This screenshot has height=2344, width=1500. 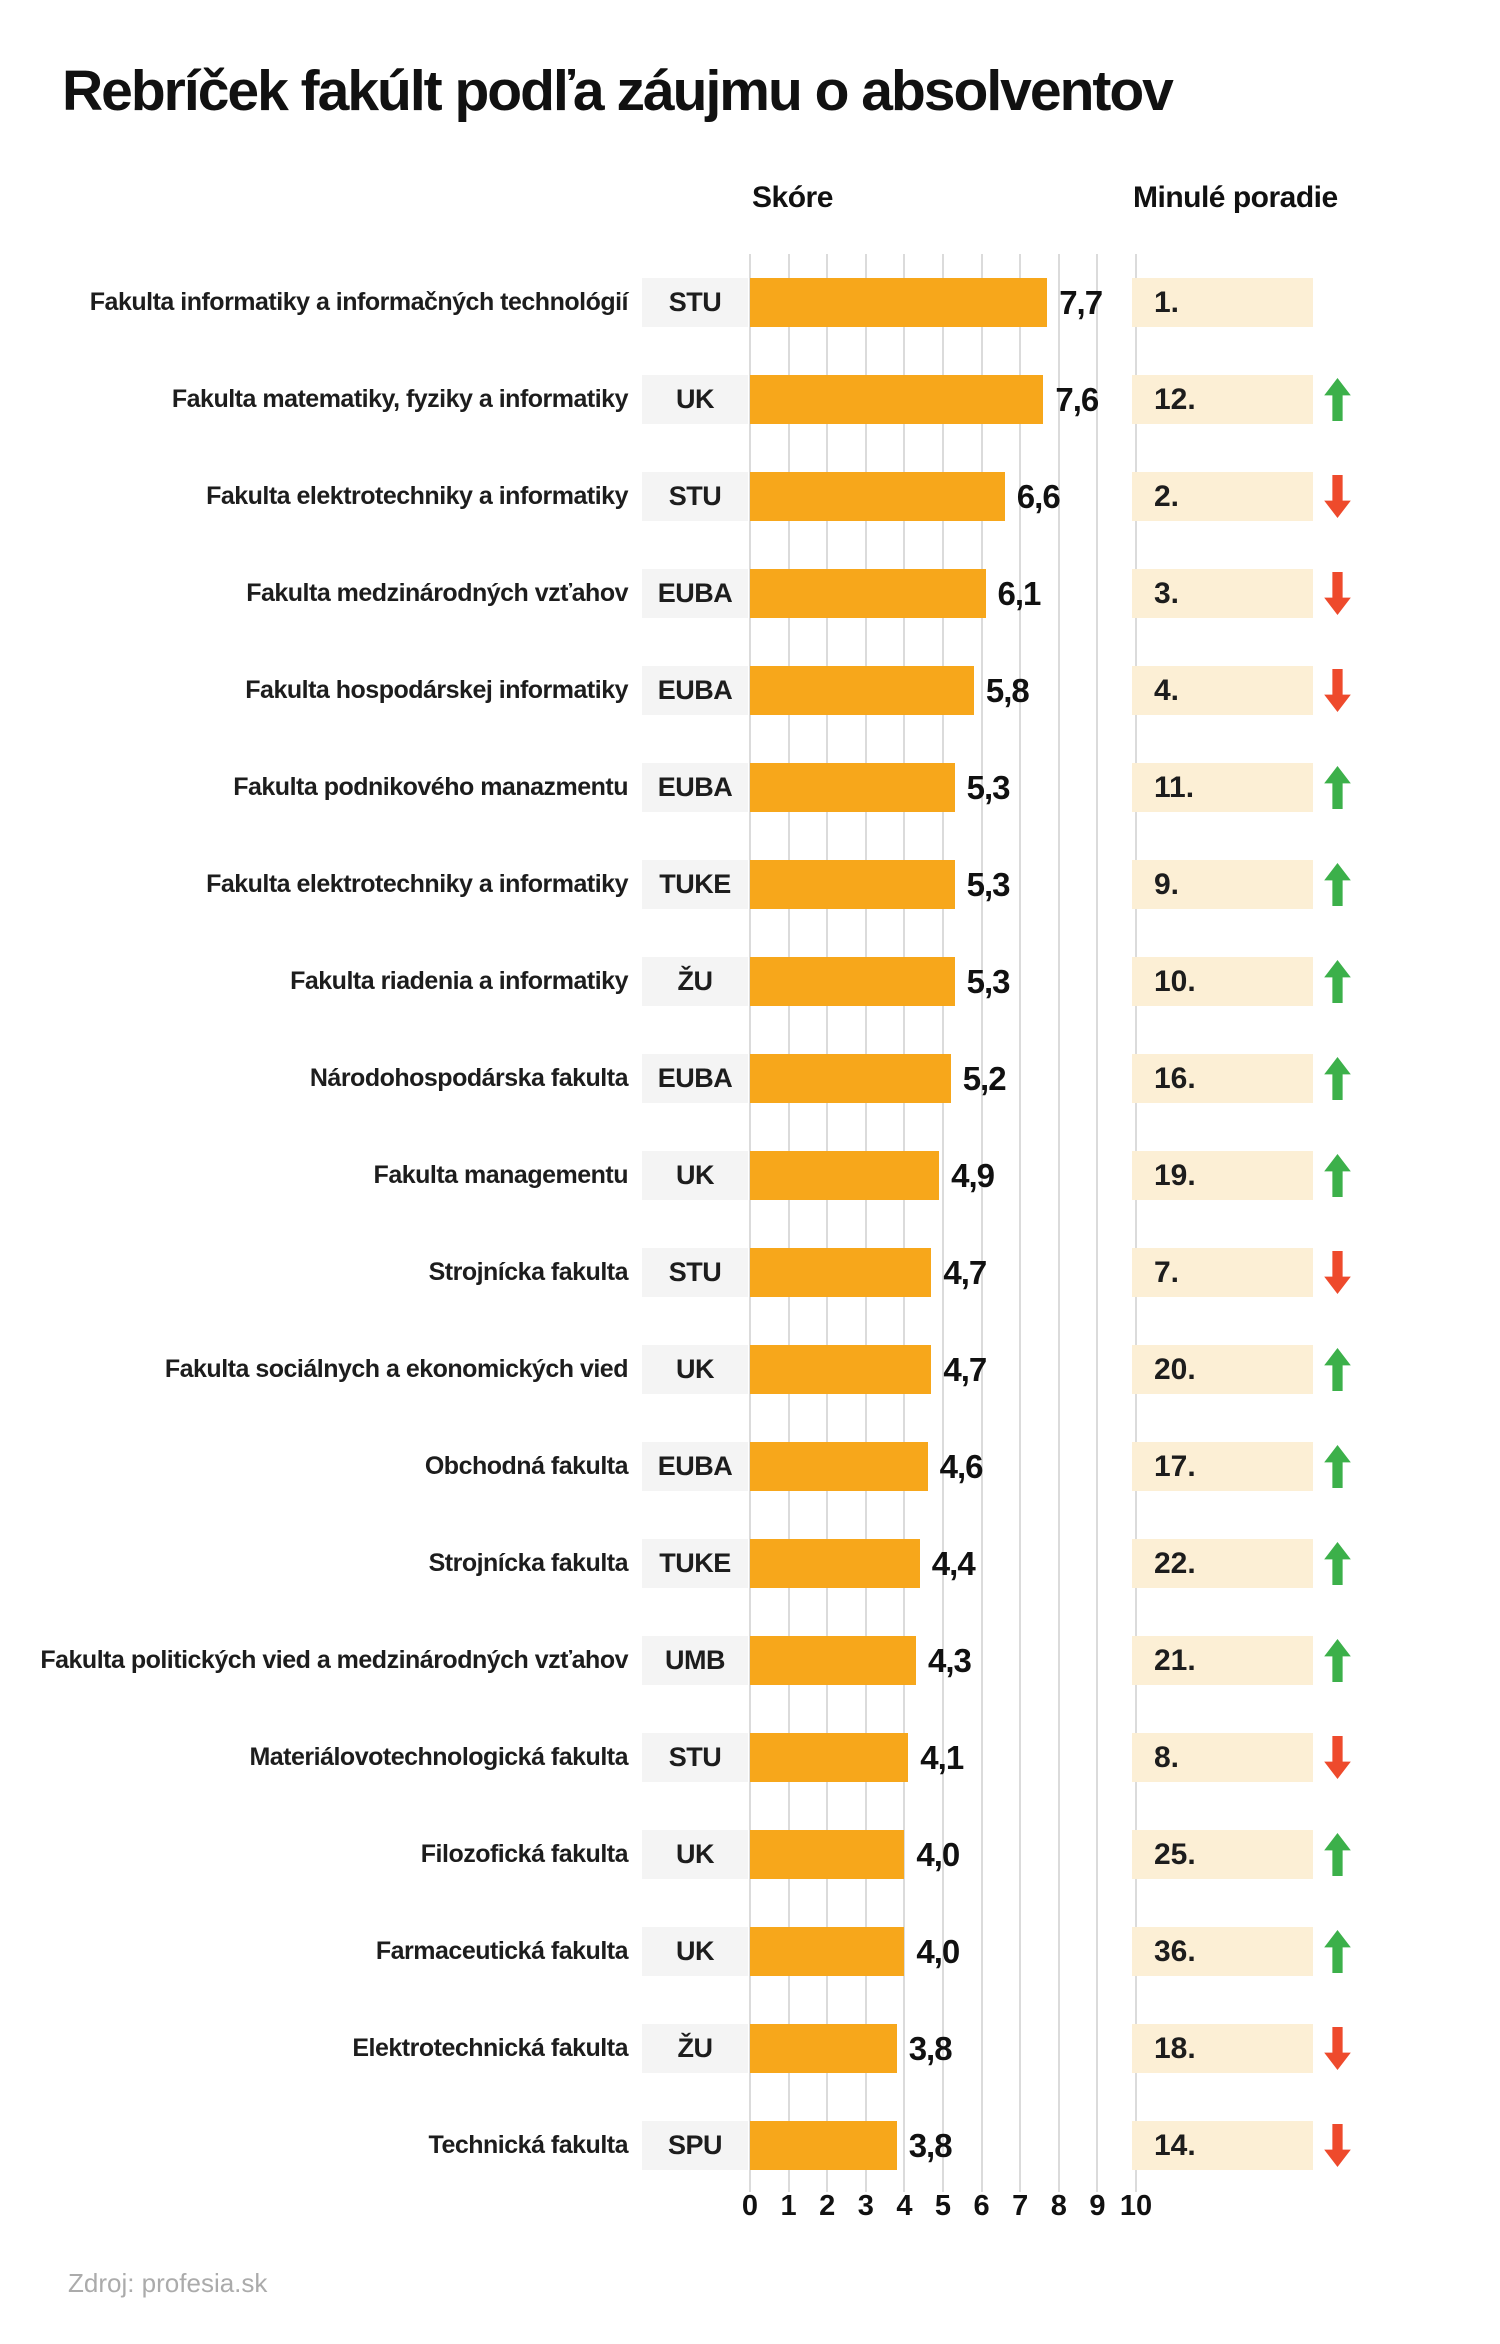 I want to click on previous-rank-badge: 3., so click(x=1222, y=593).